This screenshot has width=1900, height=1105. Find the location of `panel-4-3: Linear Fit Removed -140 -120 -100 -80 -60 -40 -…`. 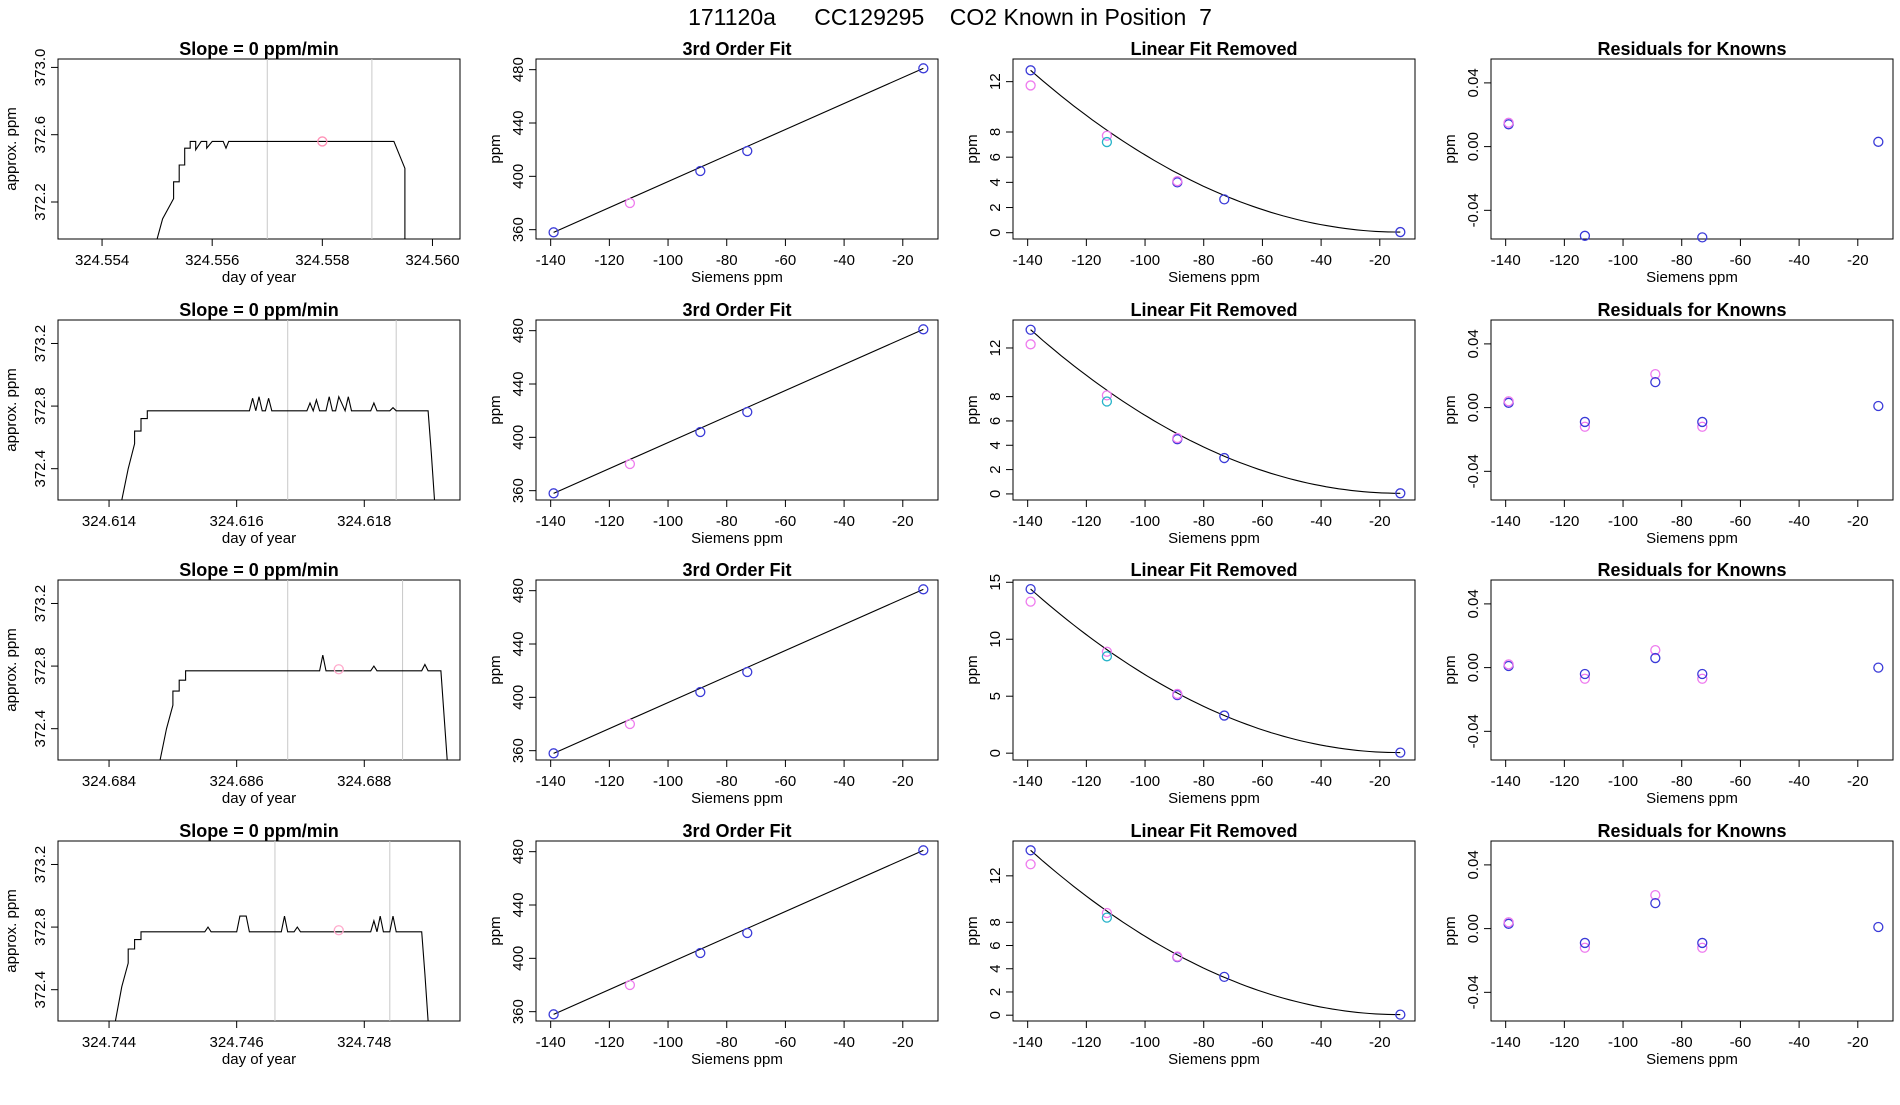

panel-4-3: Linear Fit Removed -140 -120 -100 -80 -60 -40 -… is located at coordinates (1190, 944).